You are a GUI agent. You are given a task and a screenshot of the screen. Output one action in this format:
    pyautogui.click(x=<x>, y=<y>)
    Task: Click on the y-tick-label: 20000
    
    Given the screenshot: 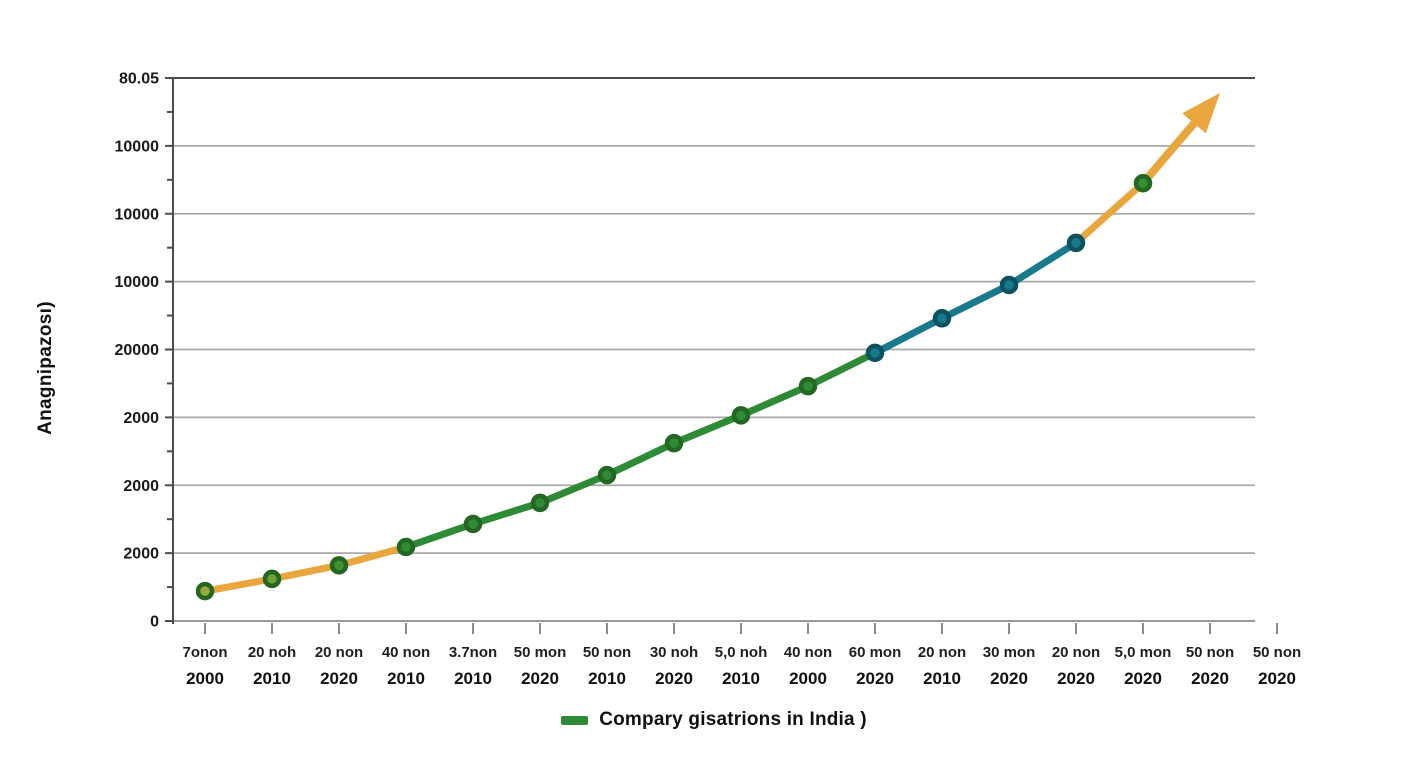 What is the action you would take?
    pyautogui.click(x=137, y=350)
    